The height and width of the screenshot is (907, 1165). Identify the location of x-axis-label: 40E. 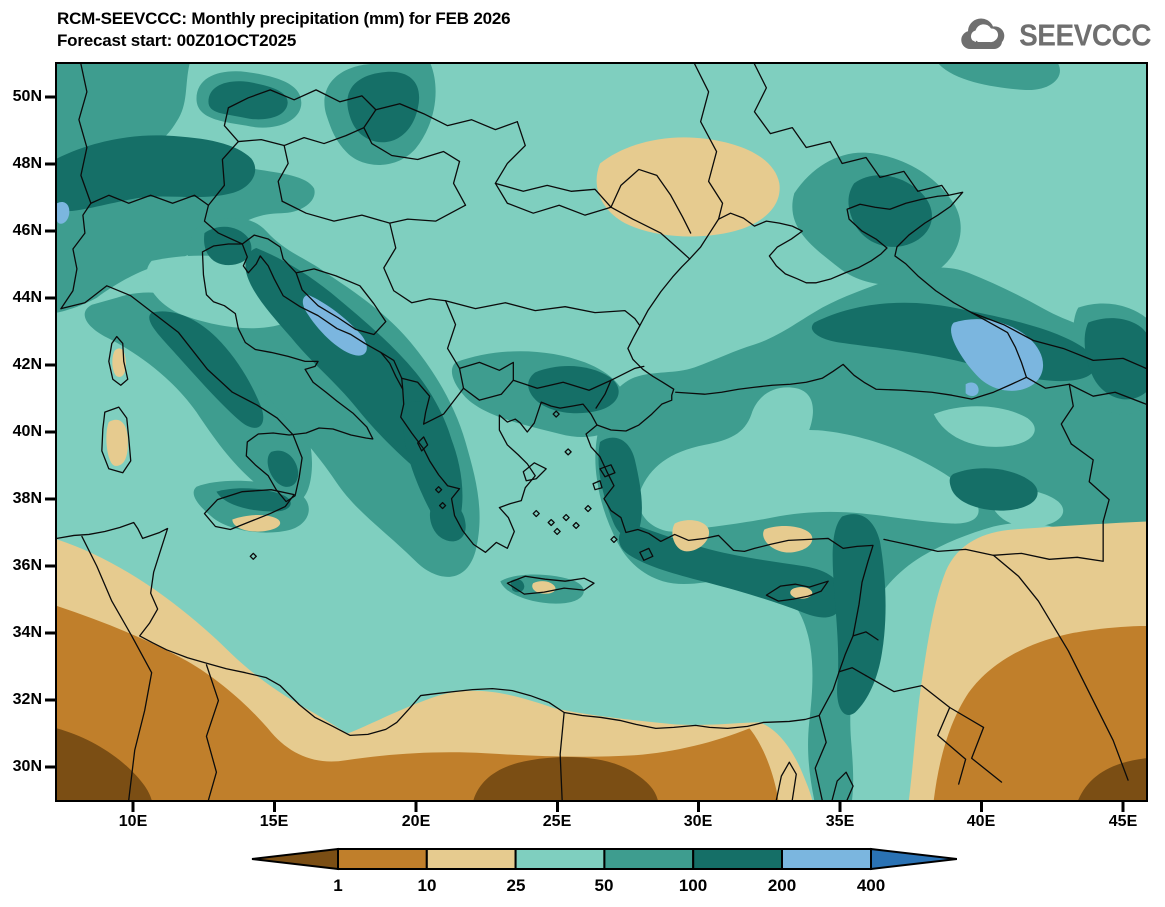
(981, 821).